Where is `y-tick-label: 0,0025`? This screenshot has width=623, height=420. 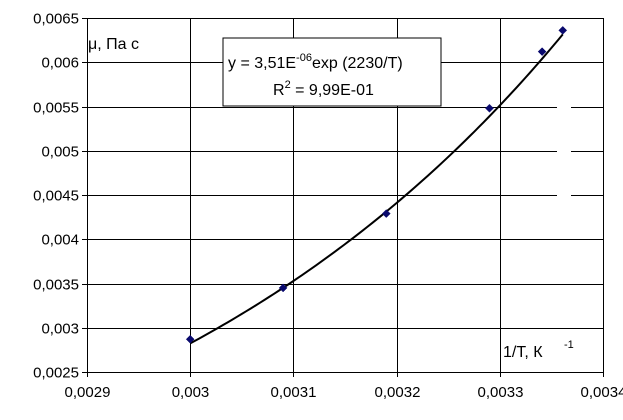
y-tick-label: 0,0025 is located at coordinates (56, 373).